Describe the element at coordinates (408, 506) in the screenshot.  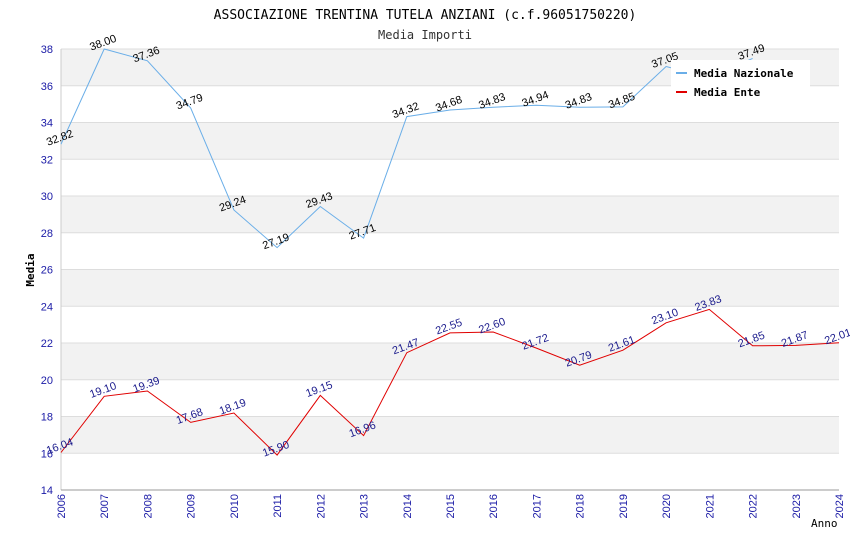
I see `x-tick-label: 2014` at that location.